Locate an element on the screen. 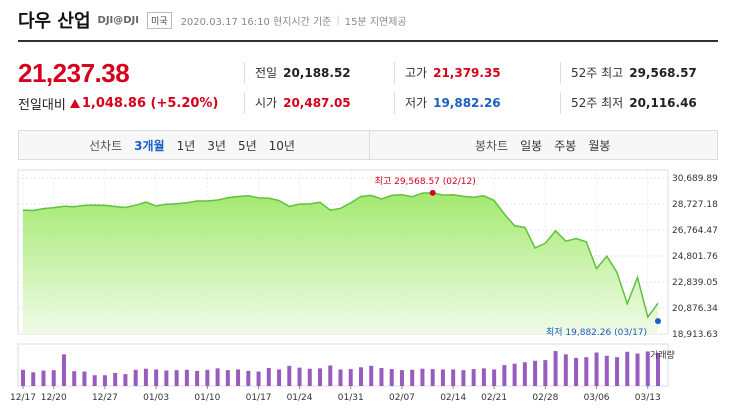  chart-tabs-bar: 선차트 3개월 1년 3년 5년 10년 봉차트 일봉 주봉 월봉 is located at coordinates (368, 145).